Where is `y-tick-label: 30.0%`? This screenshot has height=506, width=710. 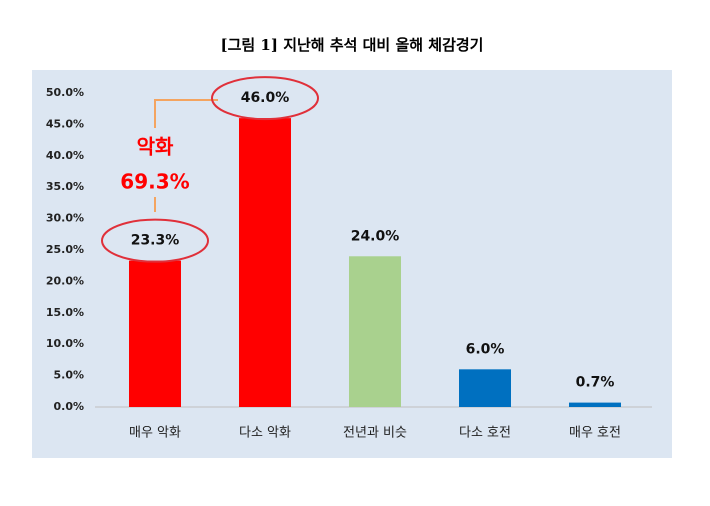
y-tick-label: 30.0% is located at coordinates (65, 218).